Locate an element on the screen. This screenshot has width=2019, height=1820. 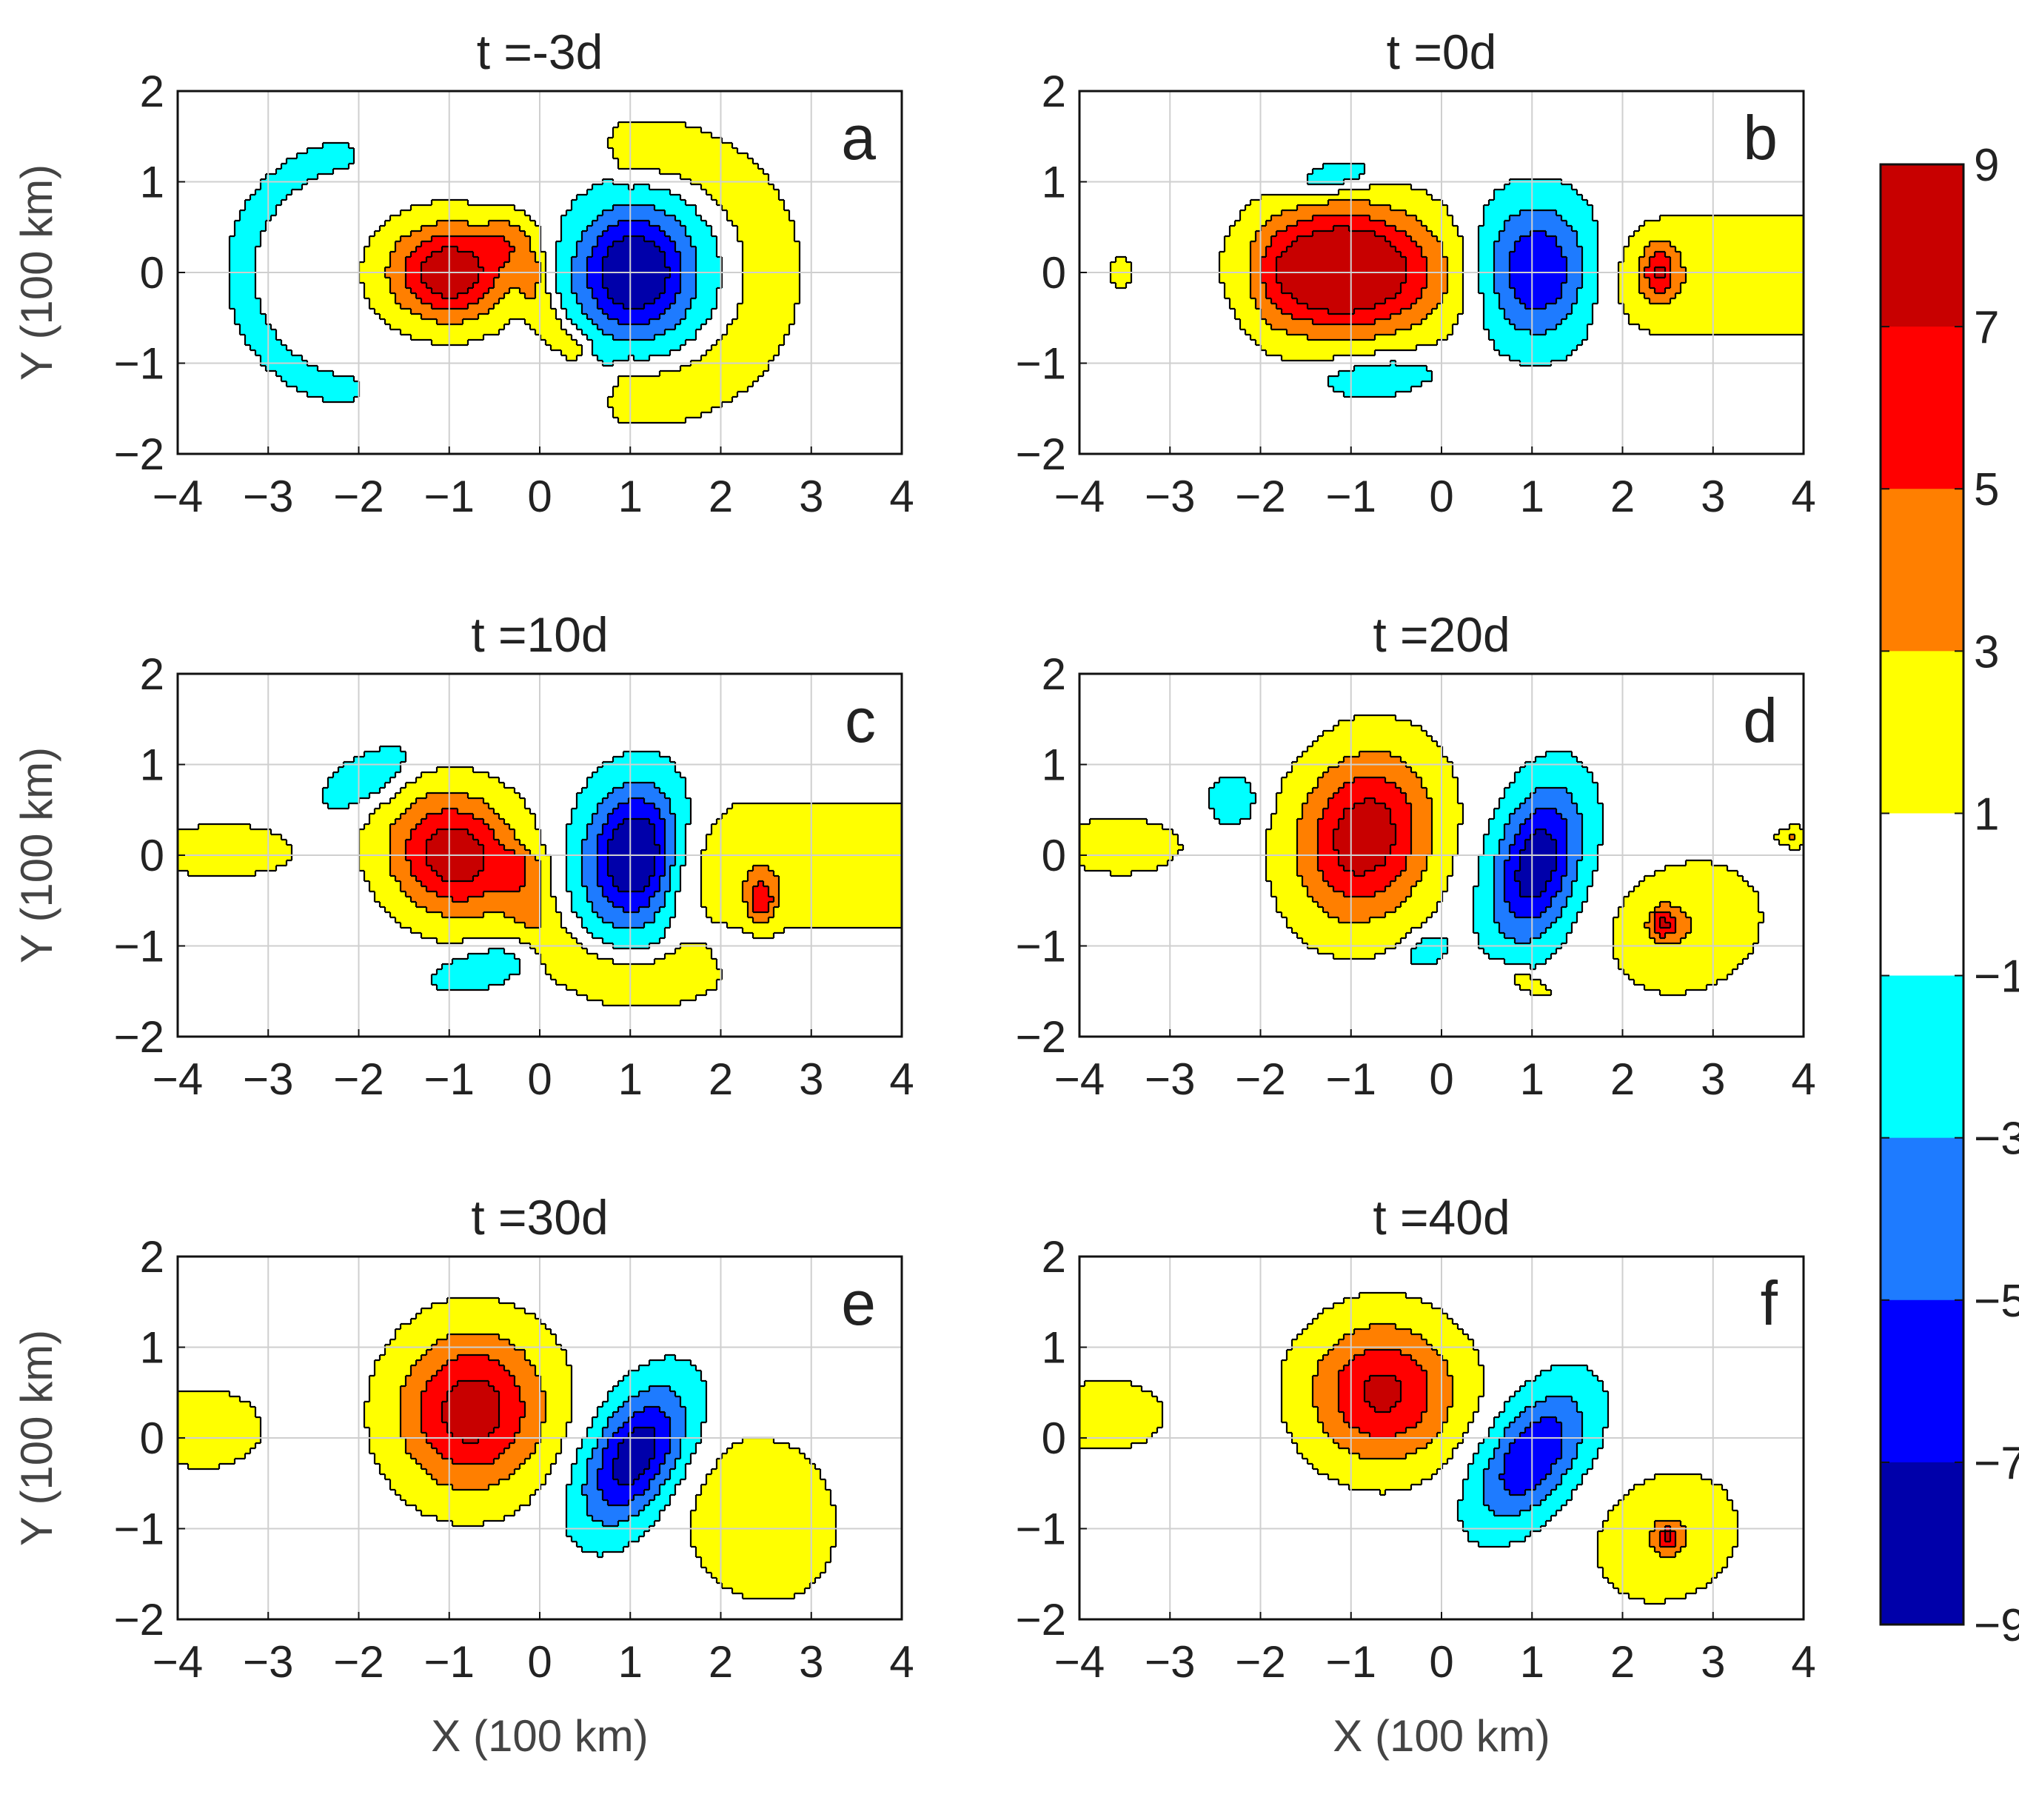
panel-title: t =20d is located at coordinates (1442, 635).